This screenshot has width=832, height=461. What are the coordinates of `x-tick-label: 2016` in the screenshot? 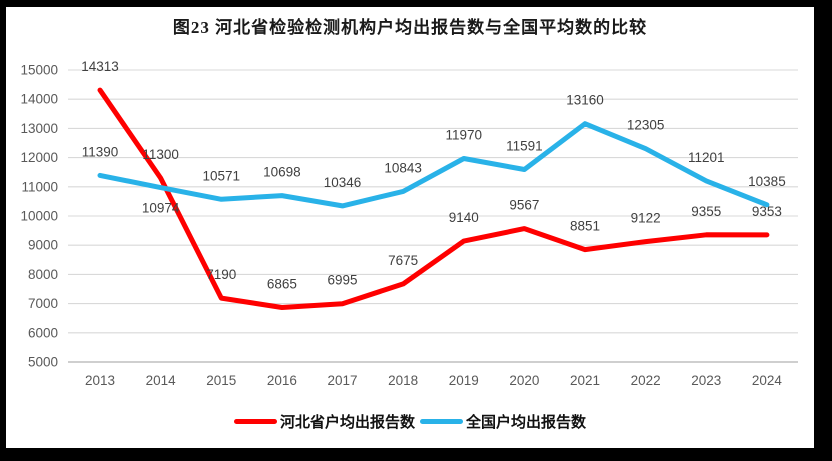 It's located at (282, 380).